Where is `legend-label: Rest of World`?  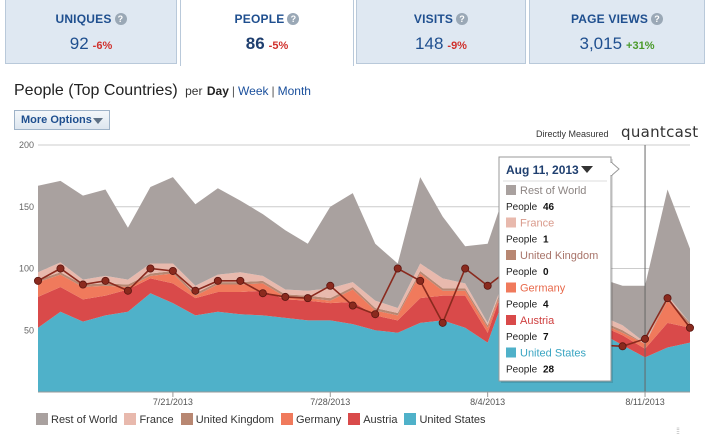 legend-label: Rest of World is located at coordinates (84, 420).